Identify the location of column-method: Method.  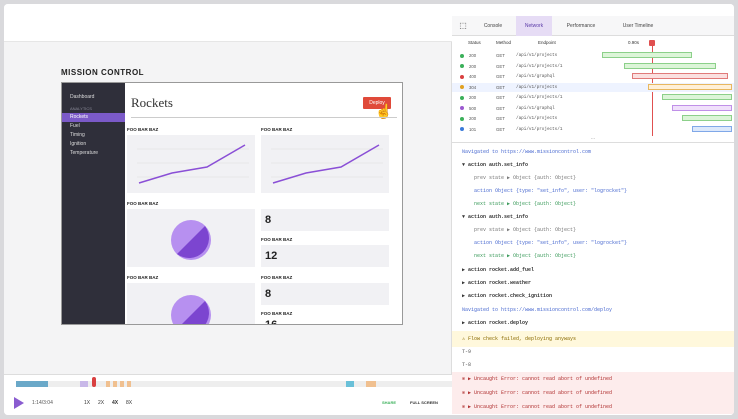
(504, 42).